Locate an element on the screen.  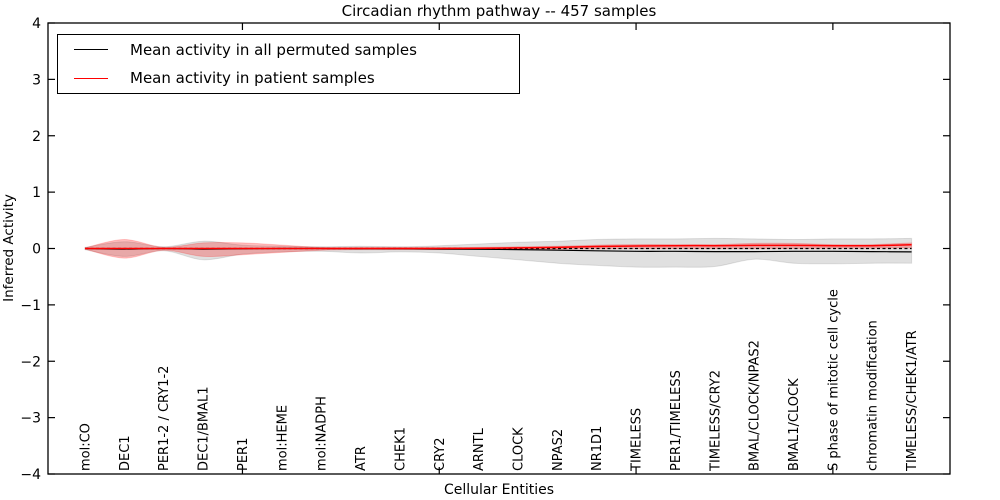
y-tick-label: −4 is located at coordinates (30, 475).